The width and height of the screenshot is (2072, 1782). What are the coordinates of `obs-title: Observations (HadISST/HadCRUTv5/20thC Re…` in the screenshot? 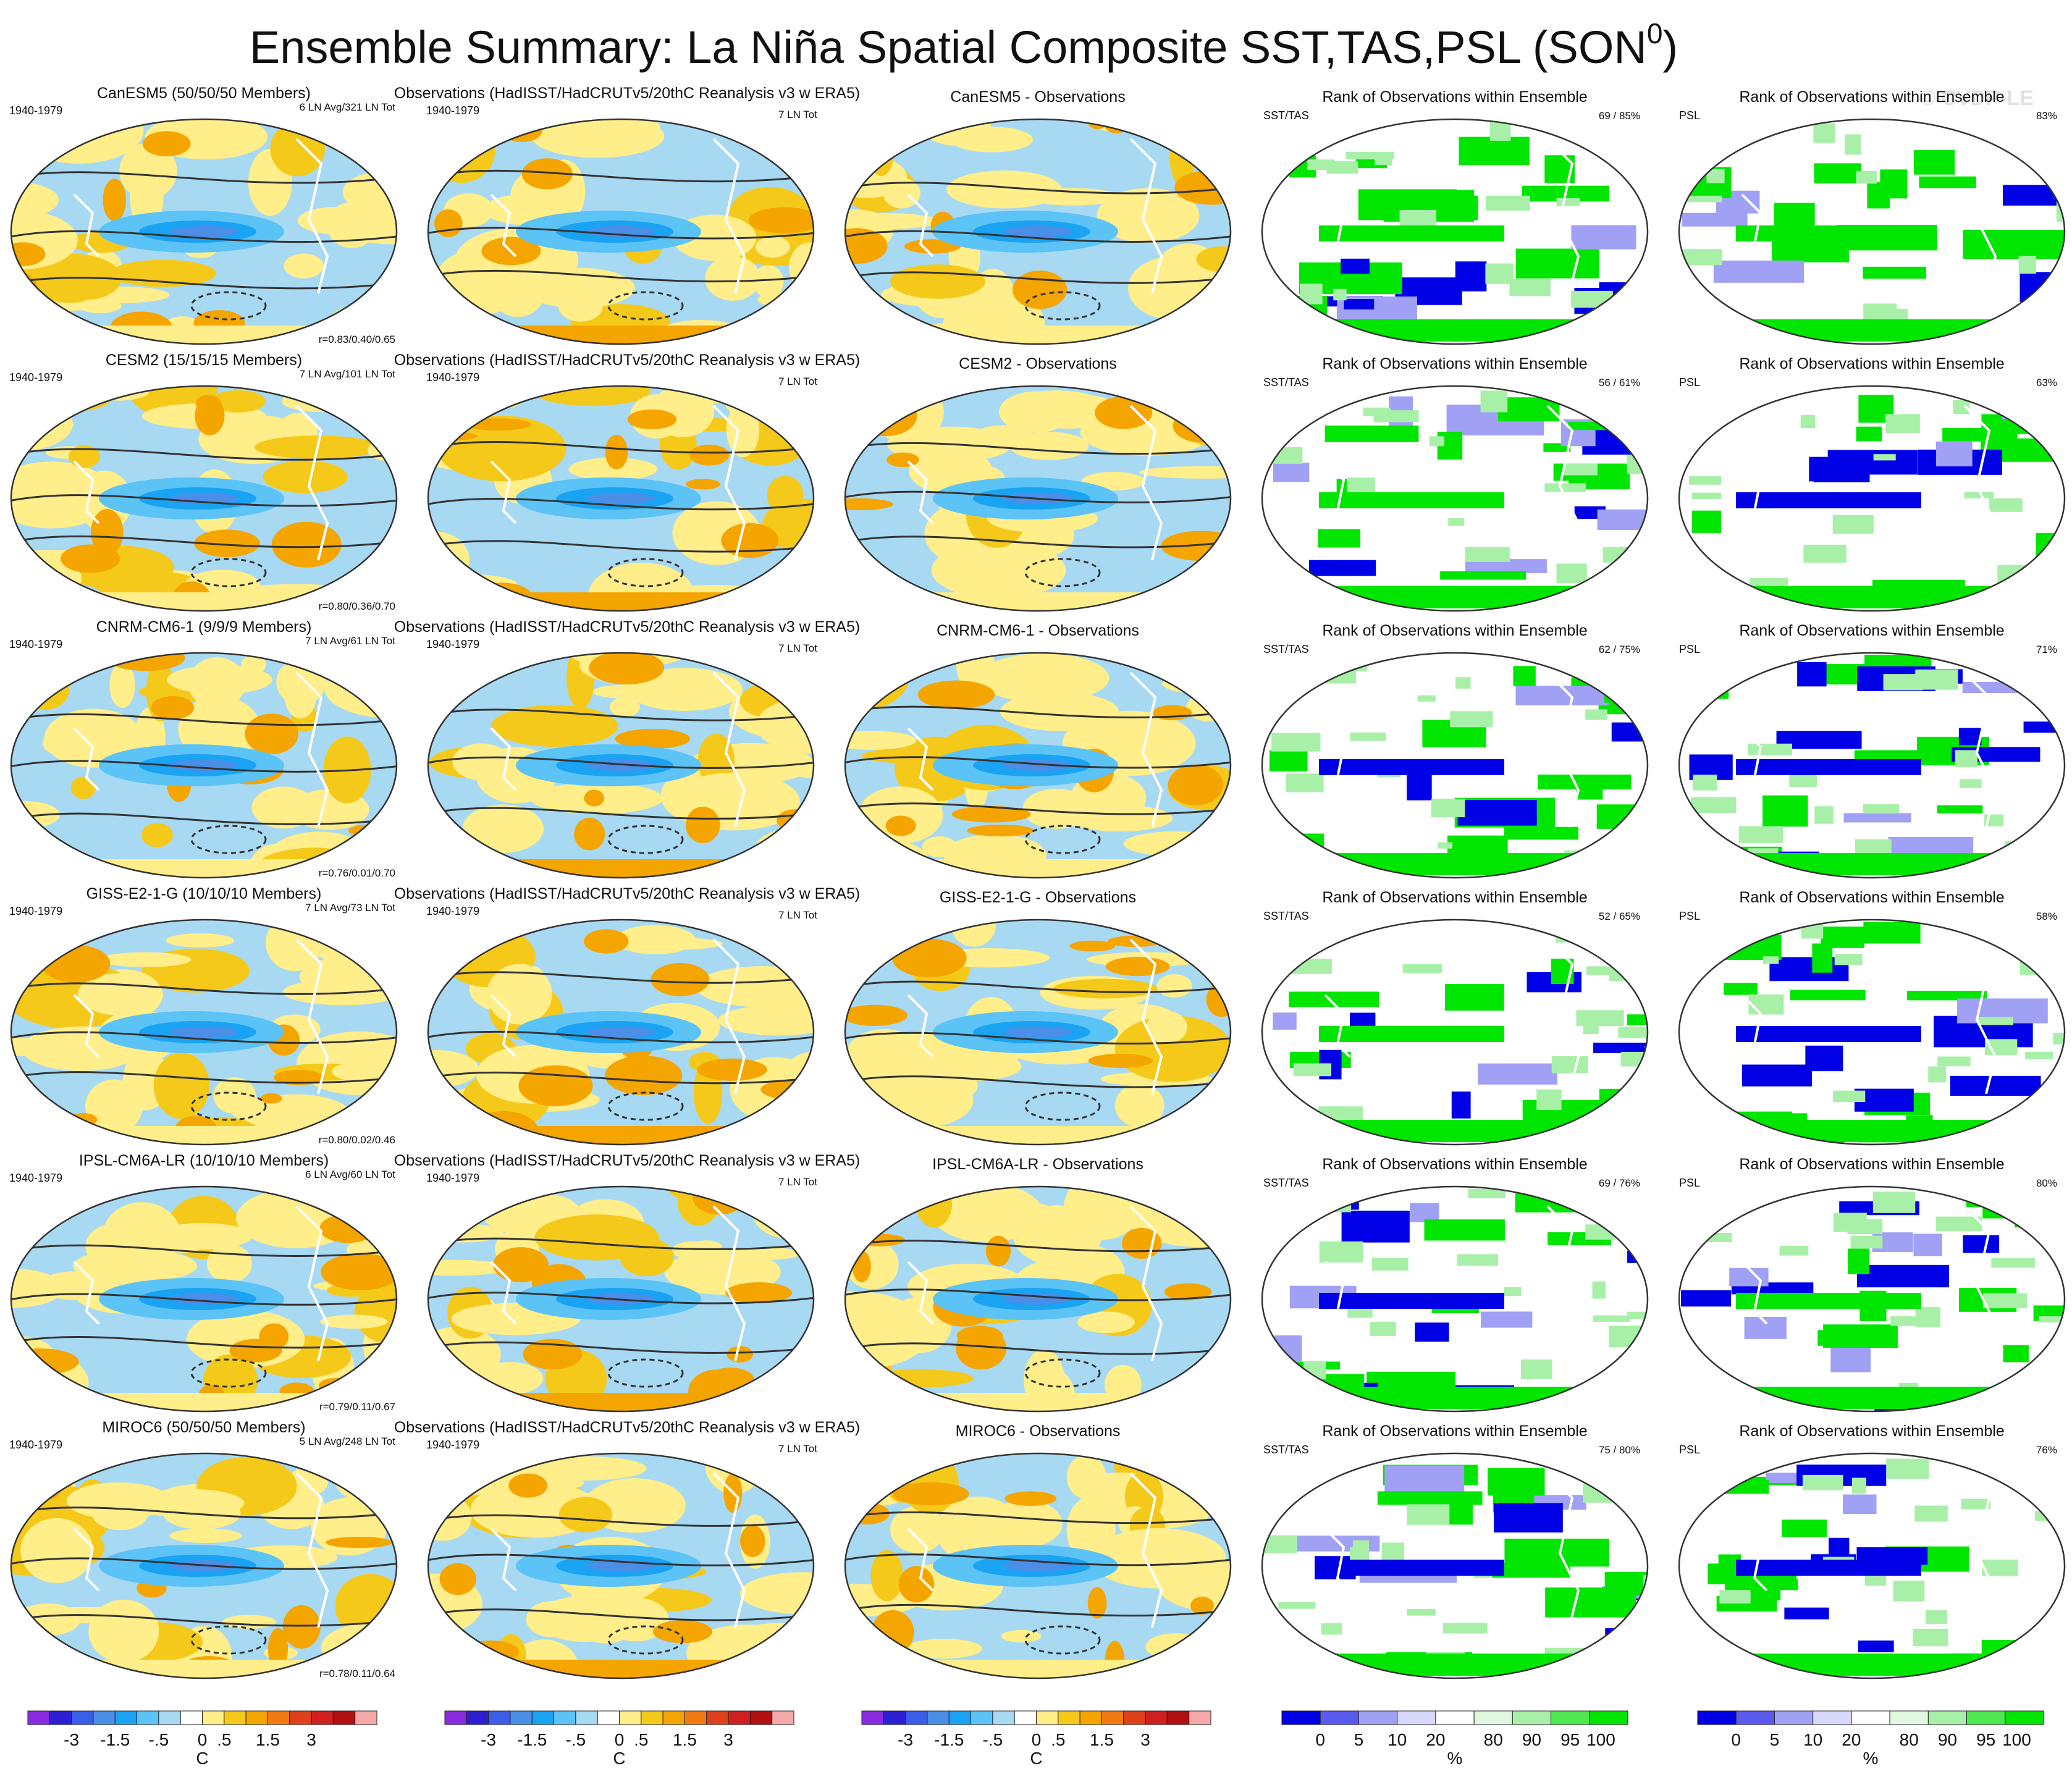 It's located at (627, 893).